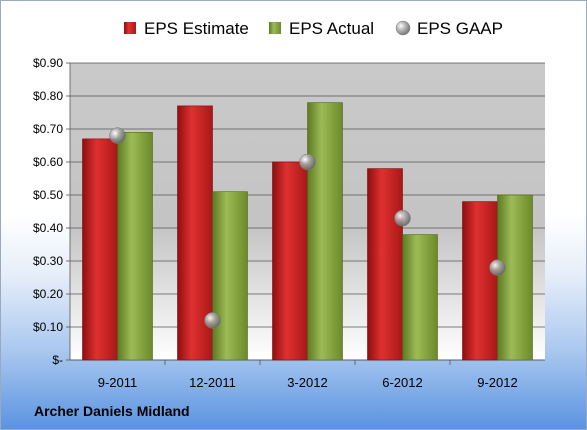 This screenshot has height=430, width=587. Describe the element at coordinates (196, 28) in the screenshot. I see `legend-label: EPS Estimate` at that location.